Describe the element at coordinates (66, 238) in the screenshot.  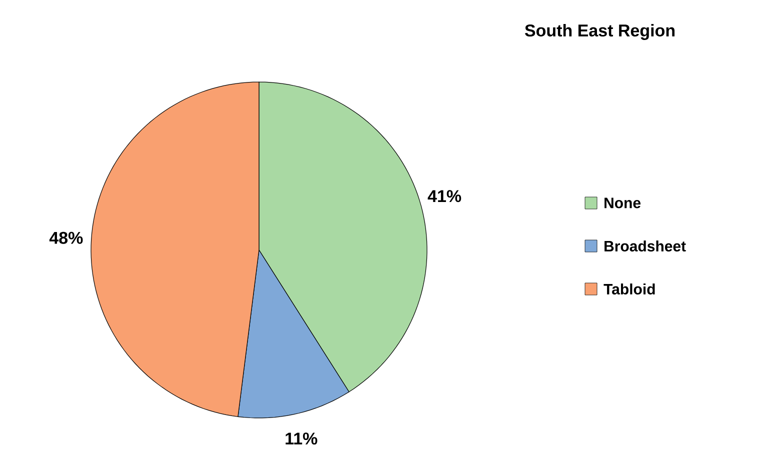
I see `data-label: 48%` at that location.